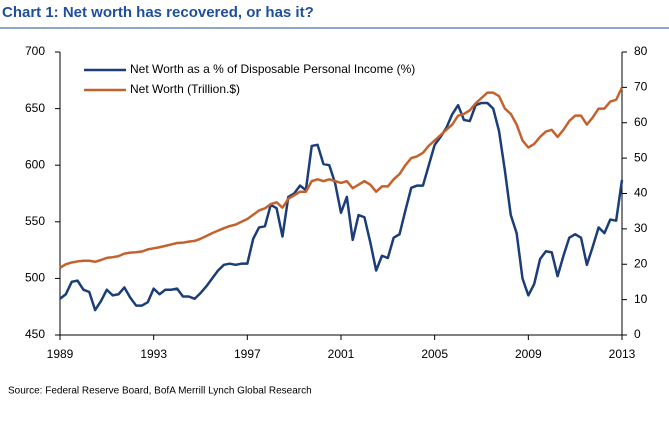  Describe the element at coordinates (641, 193) in the screenshot. I see `y2-tick-label: 40` at that location.